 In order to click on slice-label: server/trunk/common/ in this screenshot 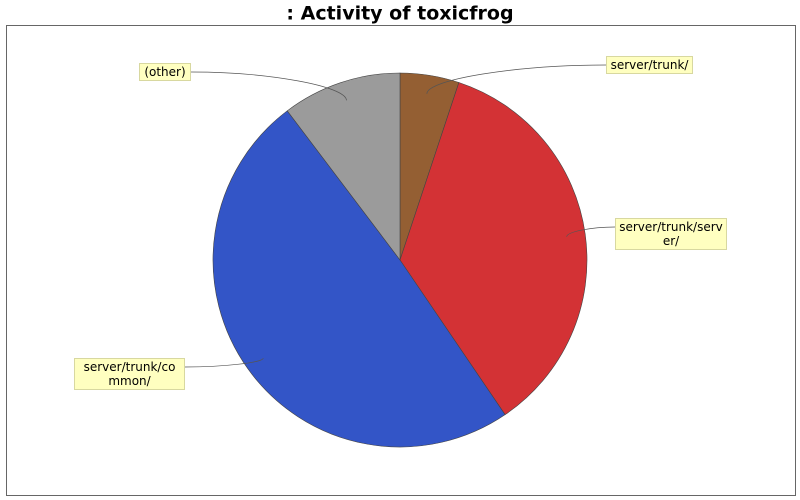, I will do `click(129, 374)`.